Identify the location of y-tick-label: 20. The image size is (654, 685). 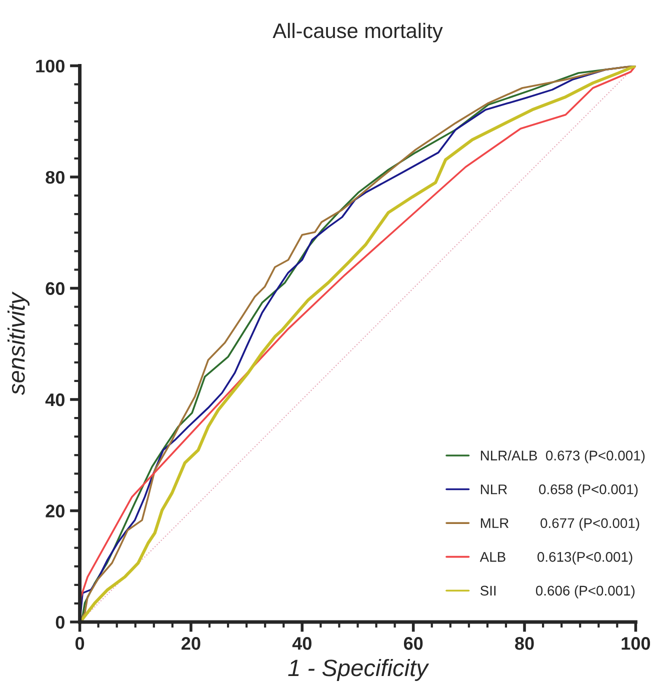
(55, 511).